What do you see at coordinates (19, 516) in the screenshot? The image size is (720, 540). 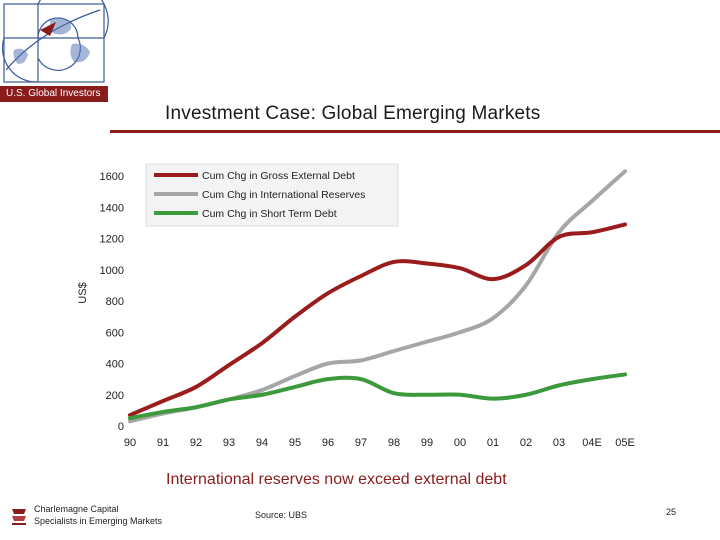 I see `charlemagne-logo-icon` at bounding box center [19, 516].